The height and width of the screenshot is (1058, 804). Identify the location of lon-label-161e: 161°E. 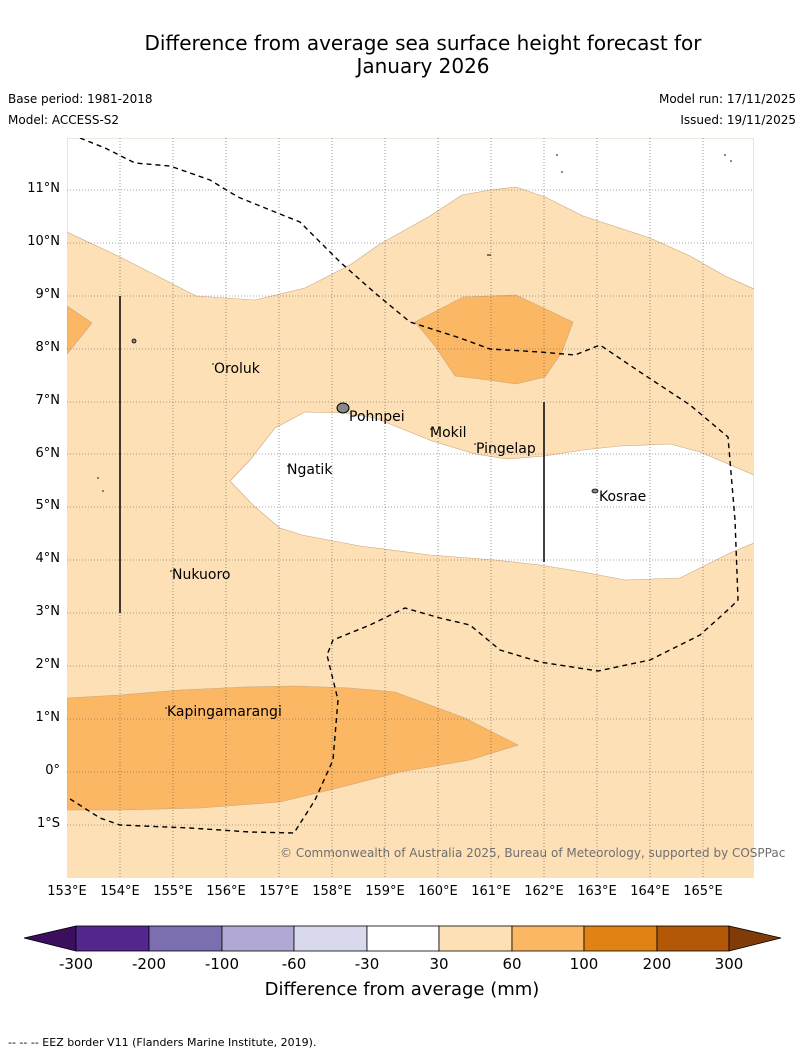
(491, 891).